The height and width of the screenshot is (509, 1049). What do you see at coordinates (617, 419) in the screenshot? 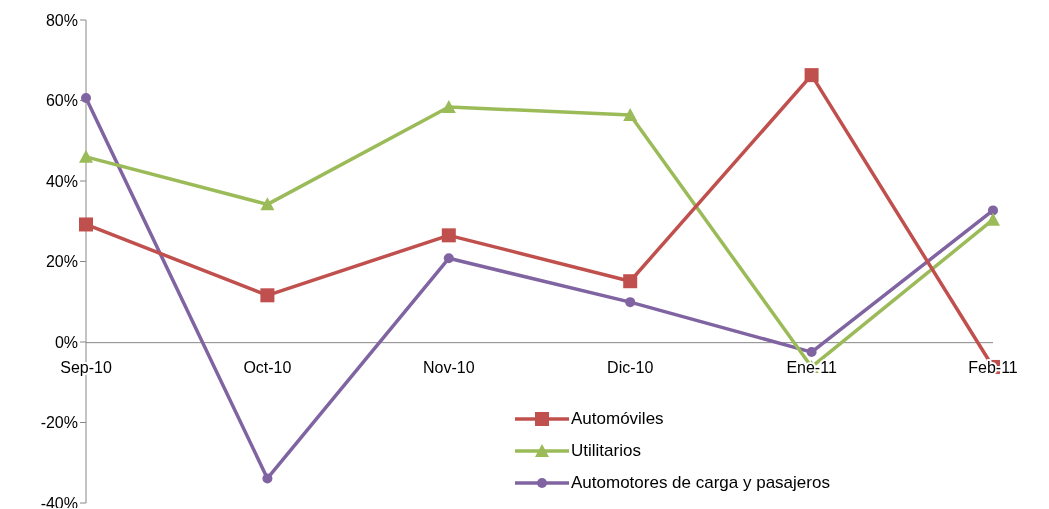
I see `legend-label: Automóviles` at bounding box center [617, 419].